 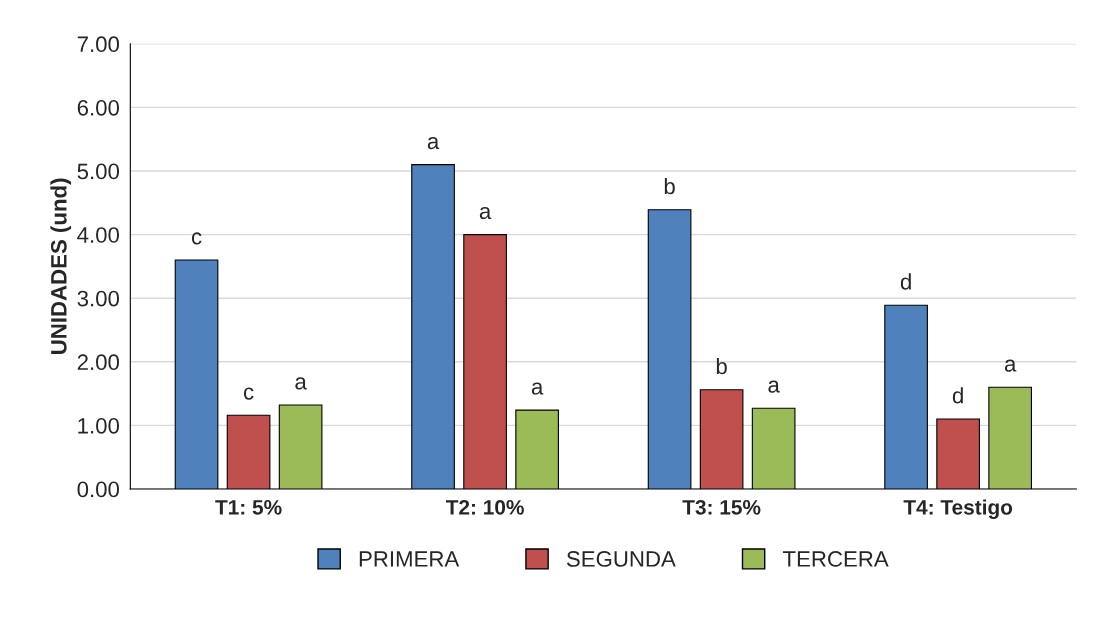 What do you see at coordinates (98, 171) in the screenshot?
I see `y-tick-label: 5.00` at bounding box center [98, 171].